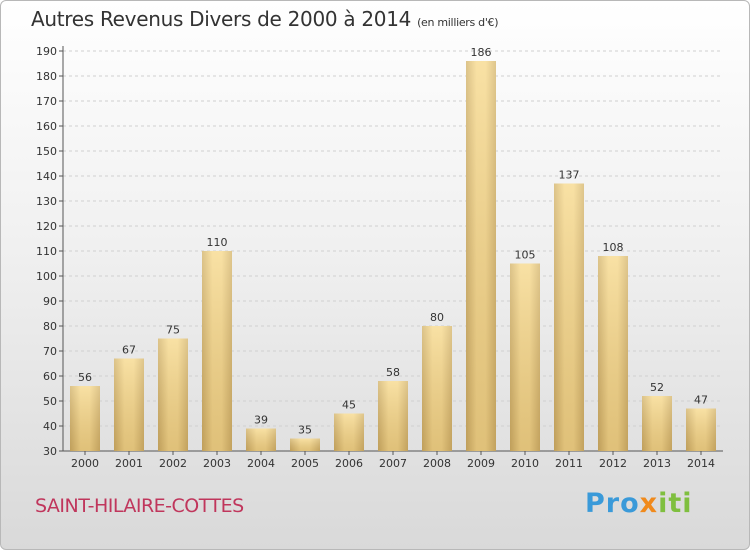 The height and width of the screenshot is (550, 750). What do you see at coordinates (261, 463) in the screenshot?
I see `x-tick-label: 2004` at bounding box center [261, 463].